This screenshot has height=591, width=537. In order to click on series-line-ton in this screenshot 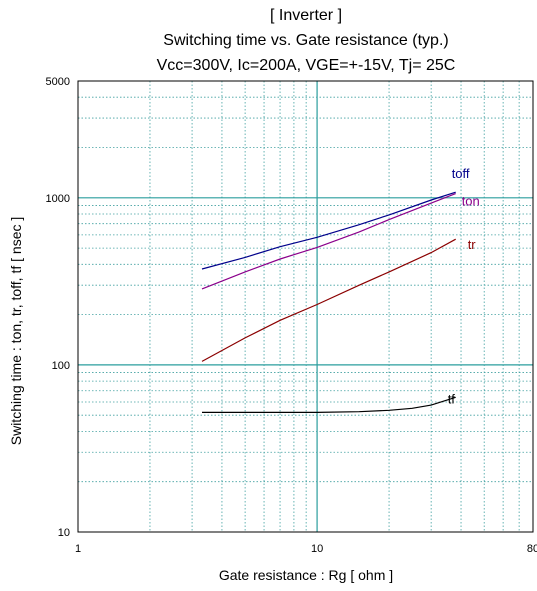, I will do `click(328, 241)`.